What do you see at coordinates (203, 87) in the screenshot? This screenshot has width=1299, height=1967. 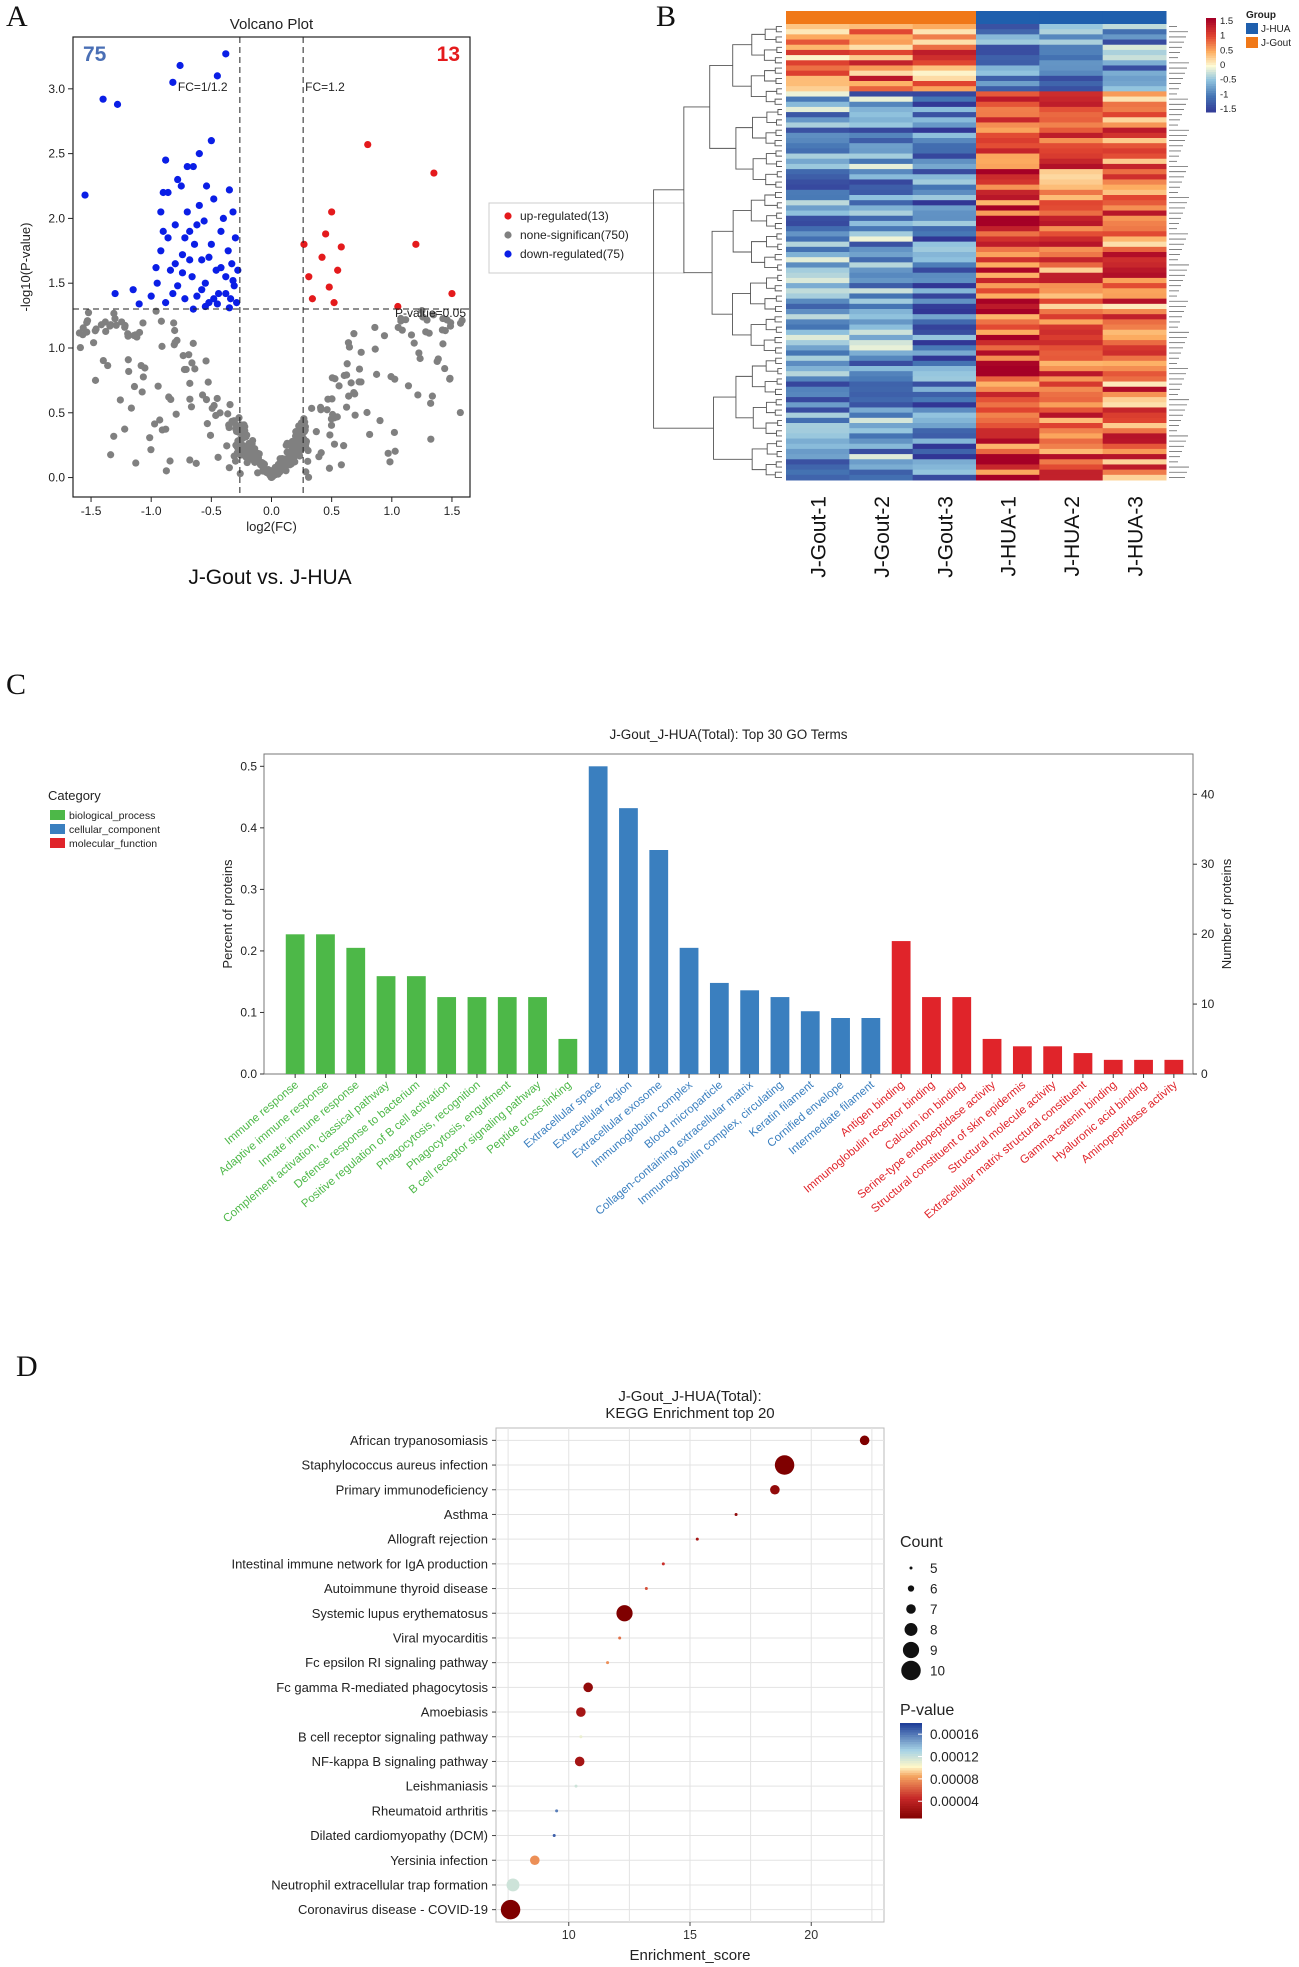 I see `volcano-fc-low-label: FC=1/1.2` at bounding box center [203, 87].